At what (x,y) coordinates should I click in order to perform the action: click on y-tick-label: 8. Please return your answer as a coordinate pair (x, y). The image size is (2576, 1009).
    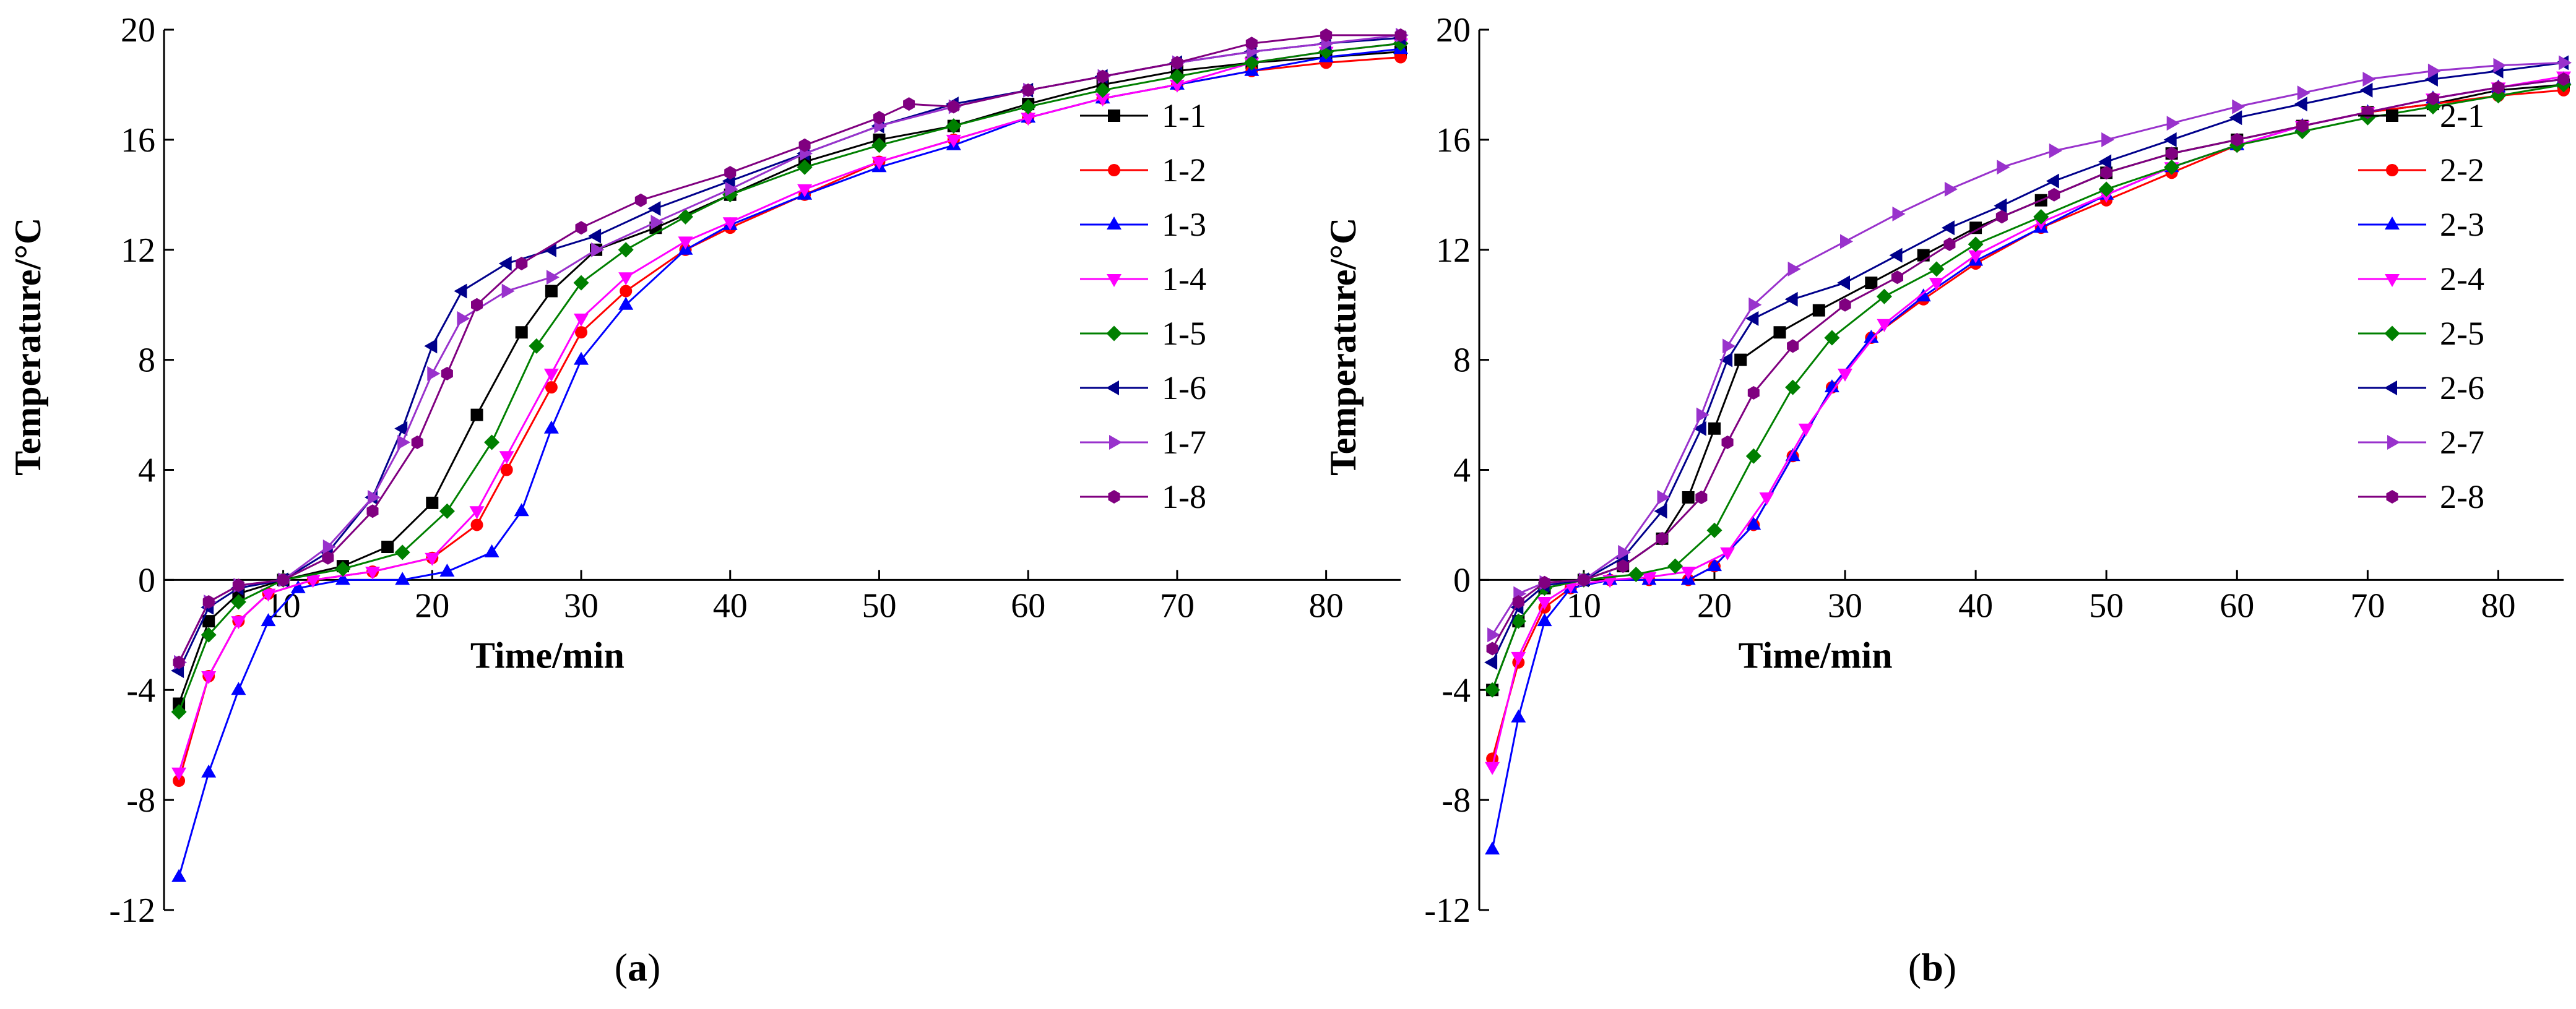
    Looking at the image, I should click on (1462, 360).